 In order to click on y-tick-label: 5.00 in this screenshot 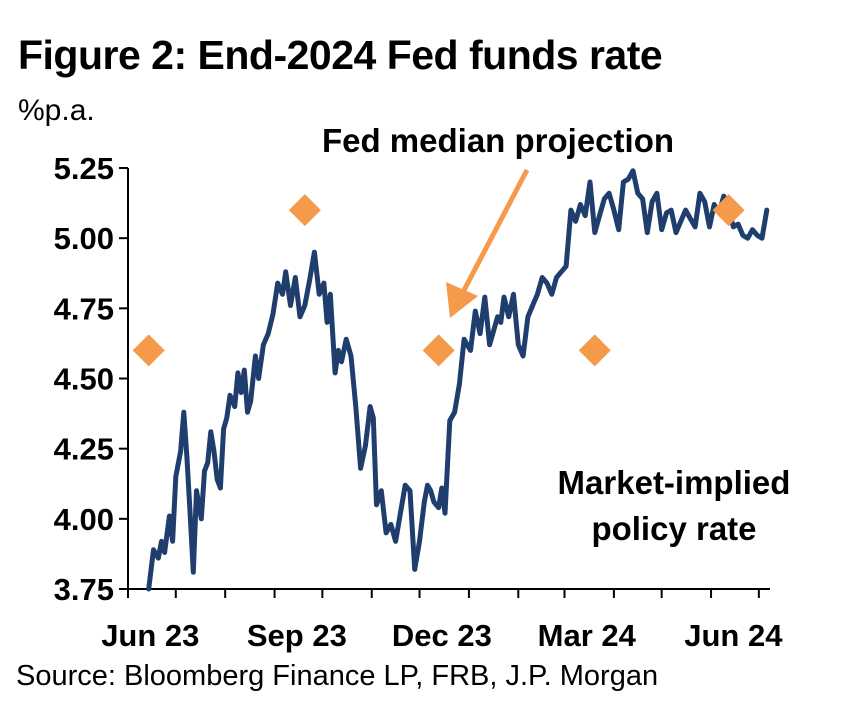, I will do `click(84, 238)`.